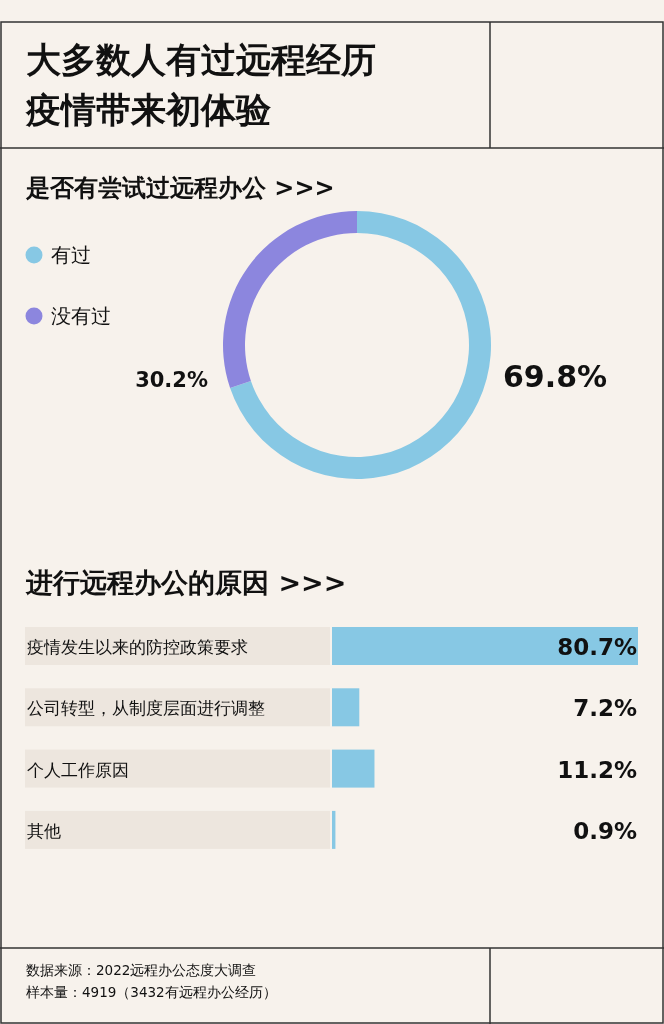 This screenshot has height=1024, width=664. I want to click on chart-subtitle: 是否有尝试过远程办公 >>>, so click(180, 188).